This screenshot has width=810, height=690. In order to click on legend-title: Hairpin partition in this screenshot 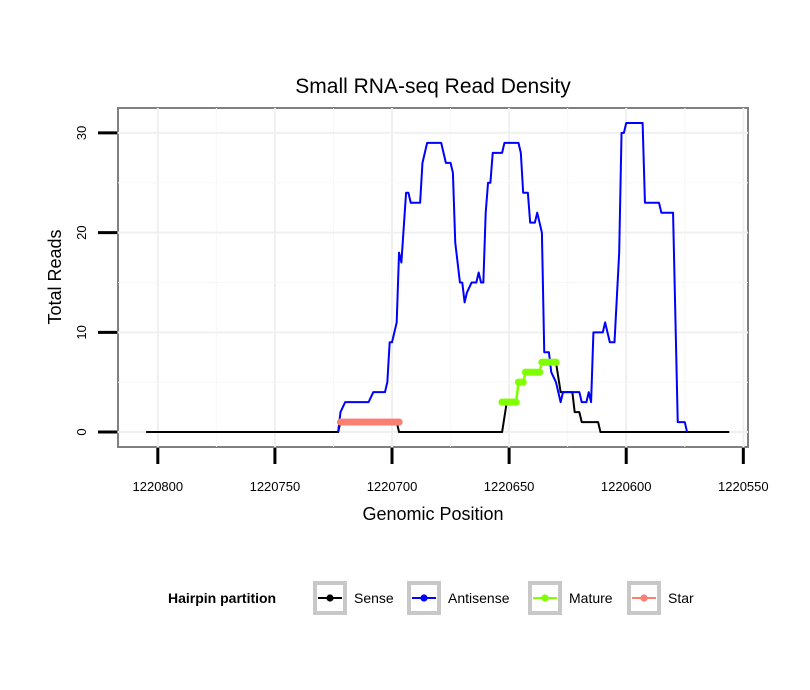, I will do `click(222, 598)`.